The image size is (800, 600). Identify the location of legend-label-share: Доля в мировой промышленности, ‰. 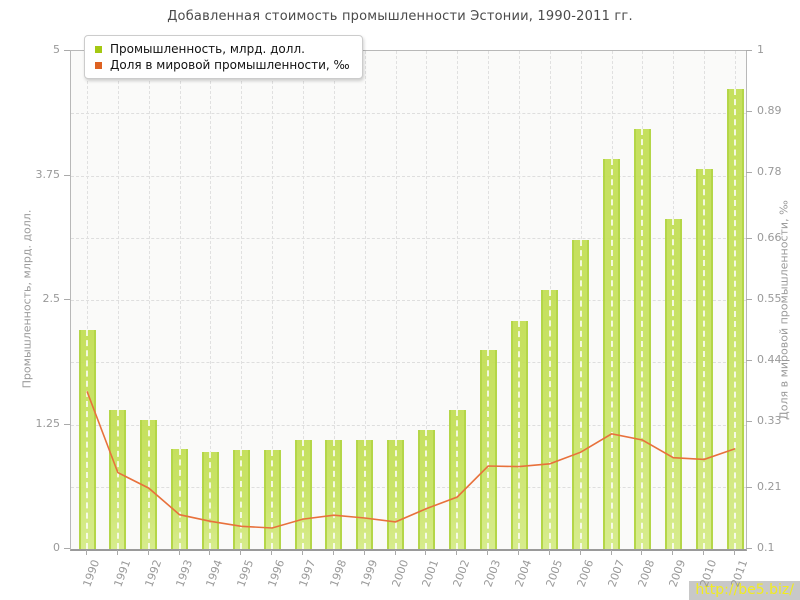
(230, 65).